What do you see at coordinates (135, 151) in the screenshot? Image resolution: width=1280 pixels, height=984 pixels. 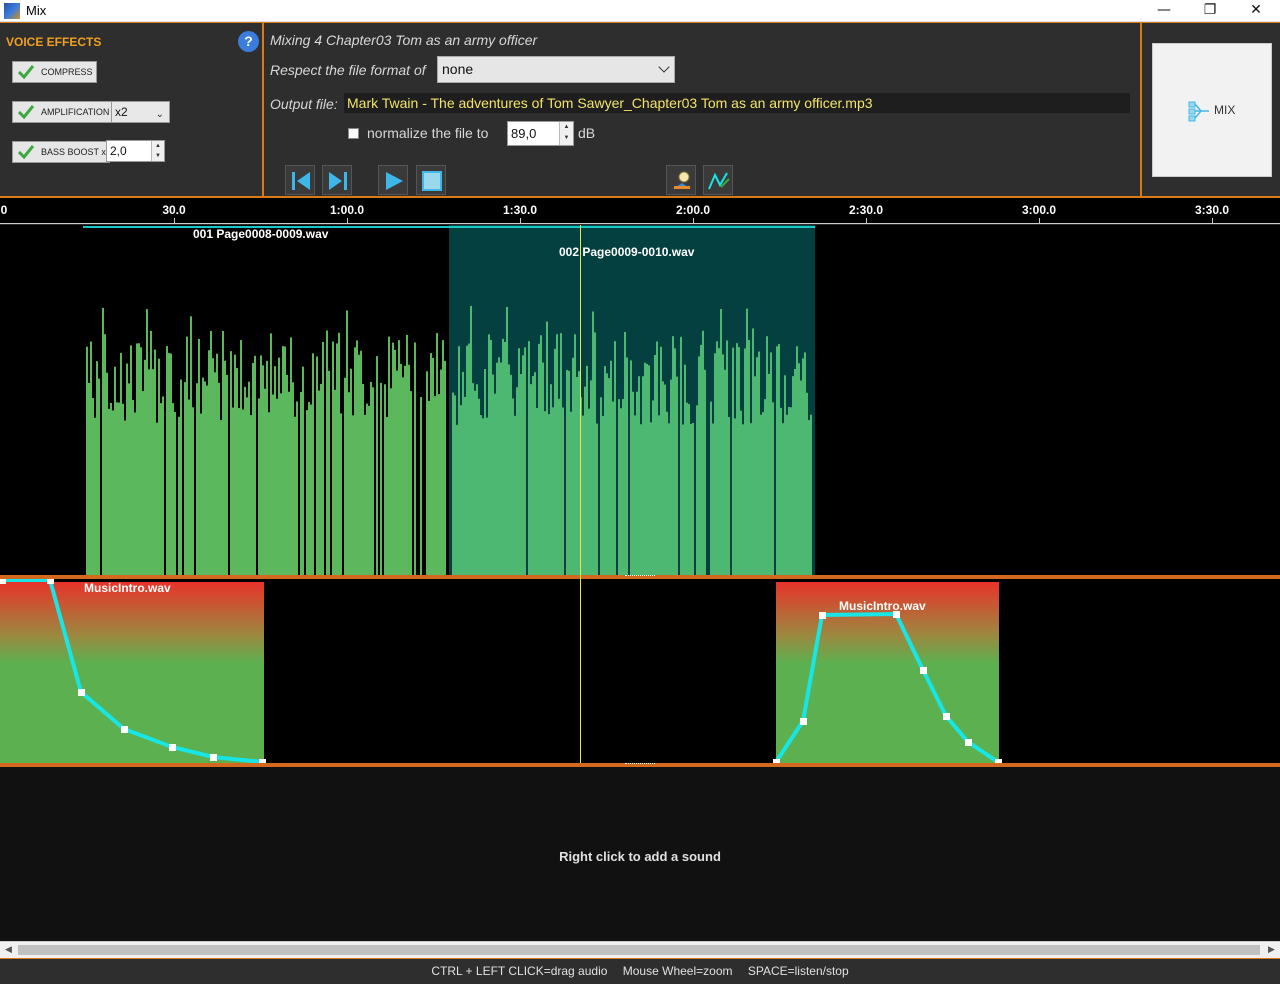 I see `bass-boost-spinner: 2,0 ▲ ▼` at bounding box center [135, 151].